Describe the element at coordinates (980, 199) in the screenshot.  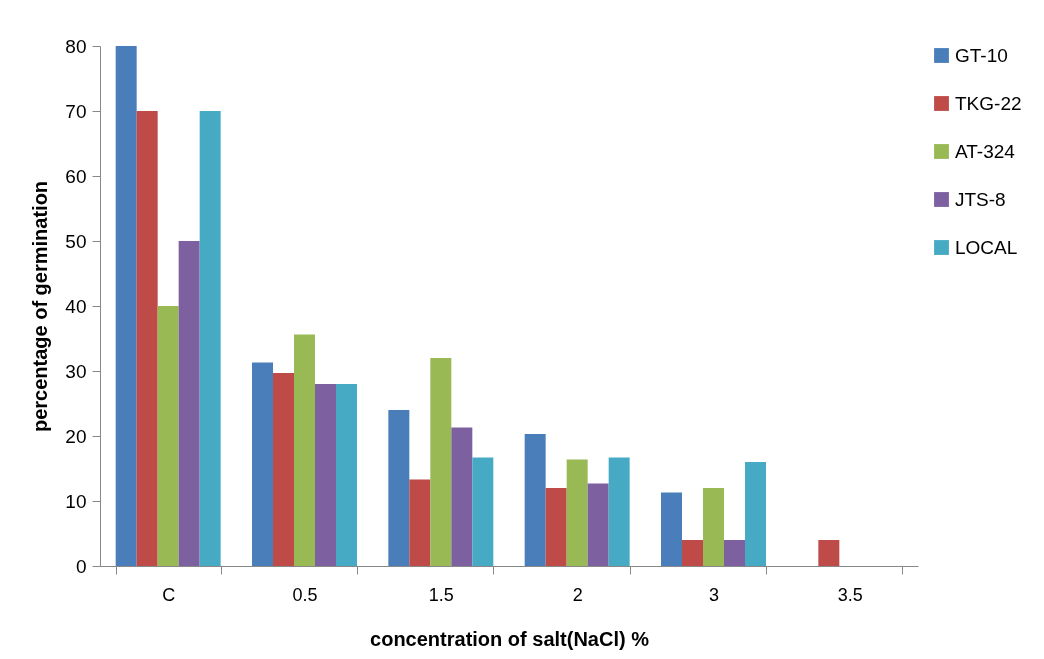
I see `legend-label: JTS-8` at that location.